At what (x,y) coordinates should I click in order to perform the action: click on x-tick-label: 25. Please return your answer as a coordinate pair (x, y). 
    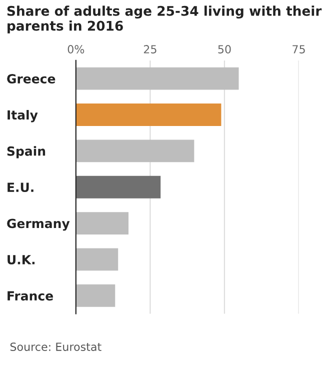
    Looking at the image, I should click on (150, 49).